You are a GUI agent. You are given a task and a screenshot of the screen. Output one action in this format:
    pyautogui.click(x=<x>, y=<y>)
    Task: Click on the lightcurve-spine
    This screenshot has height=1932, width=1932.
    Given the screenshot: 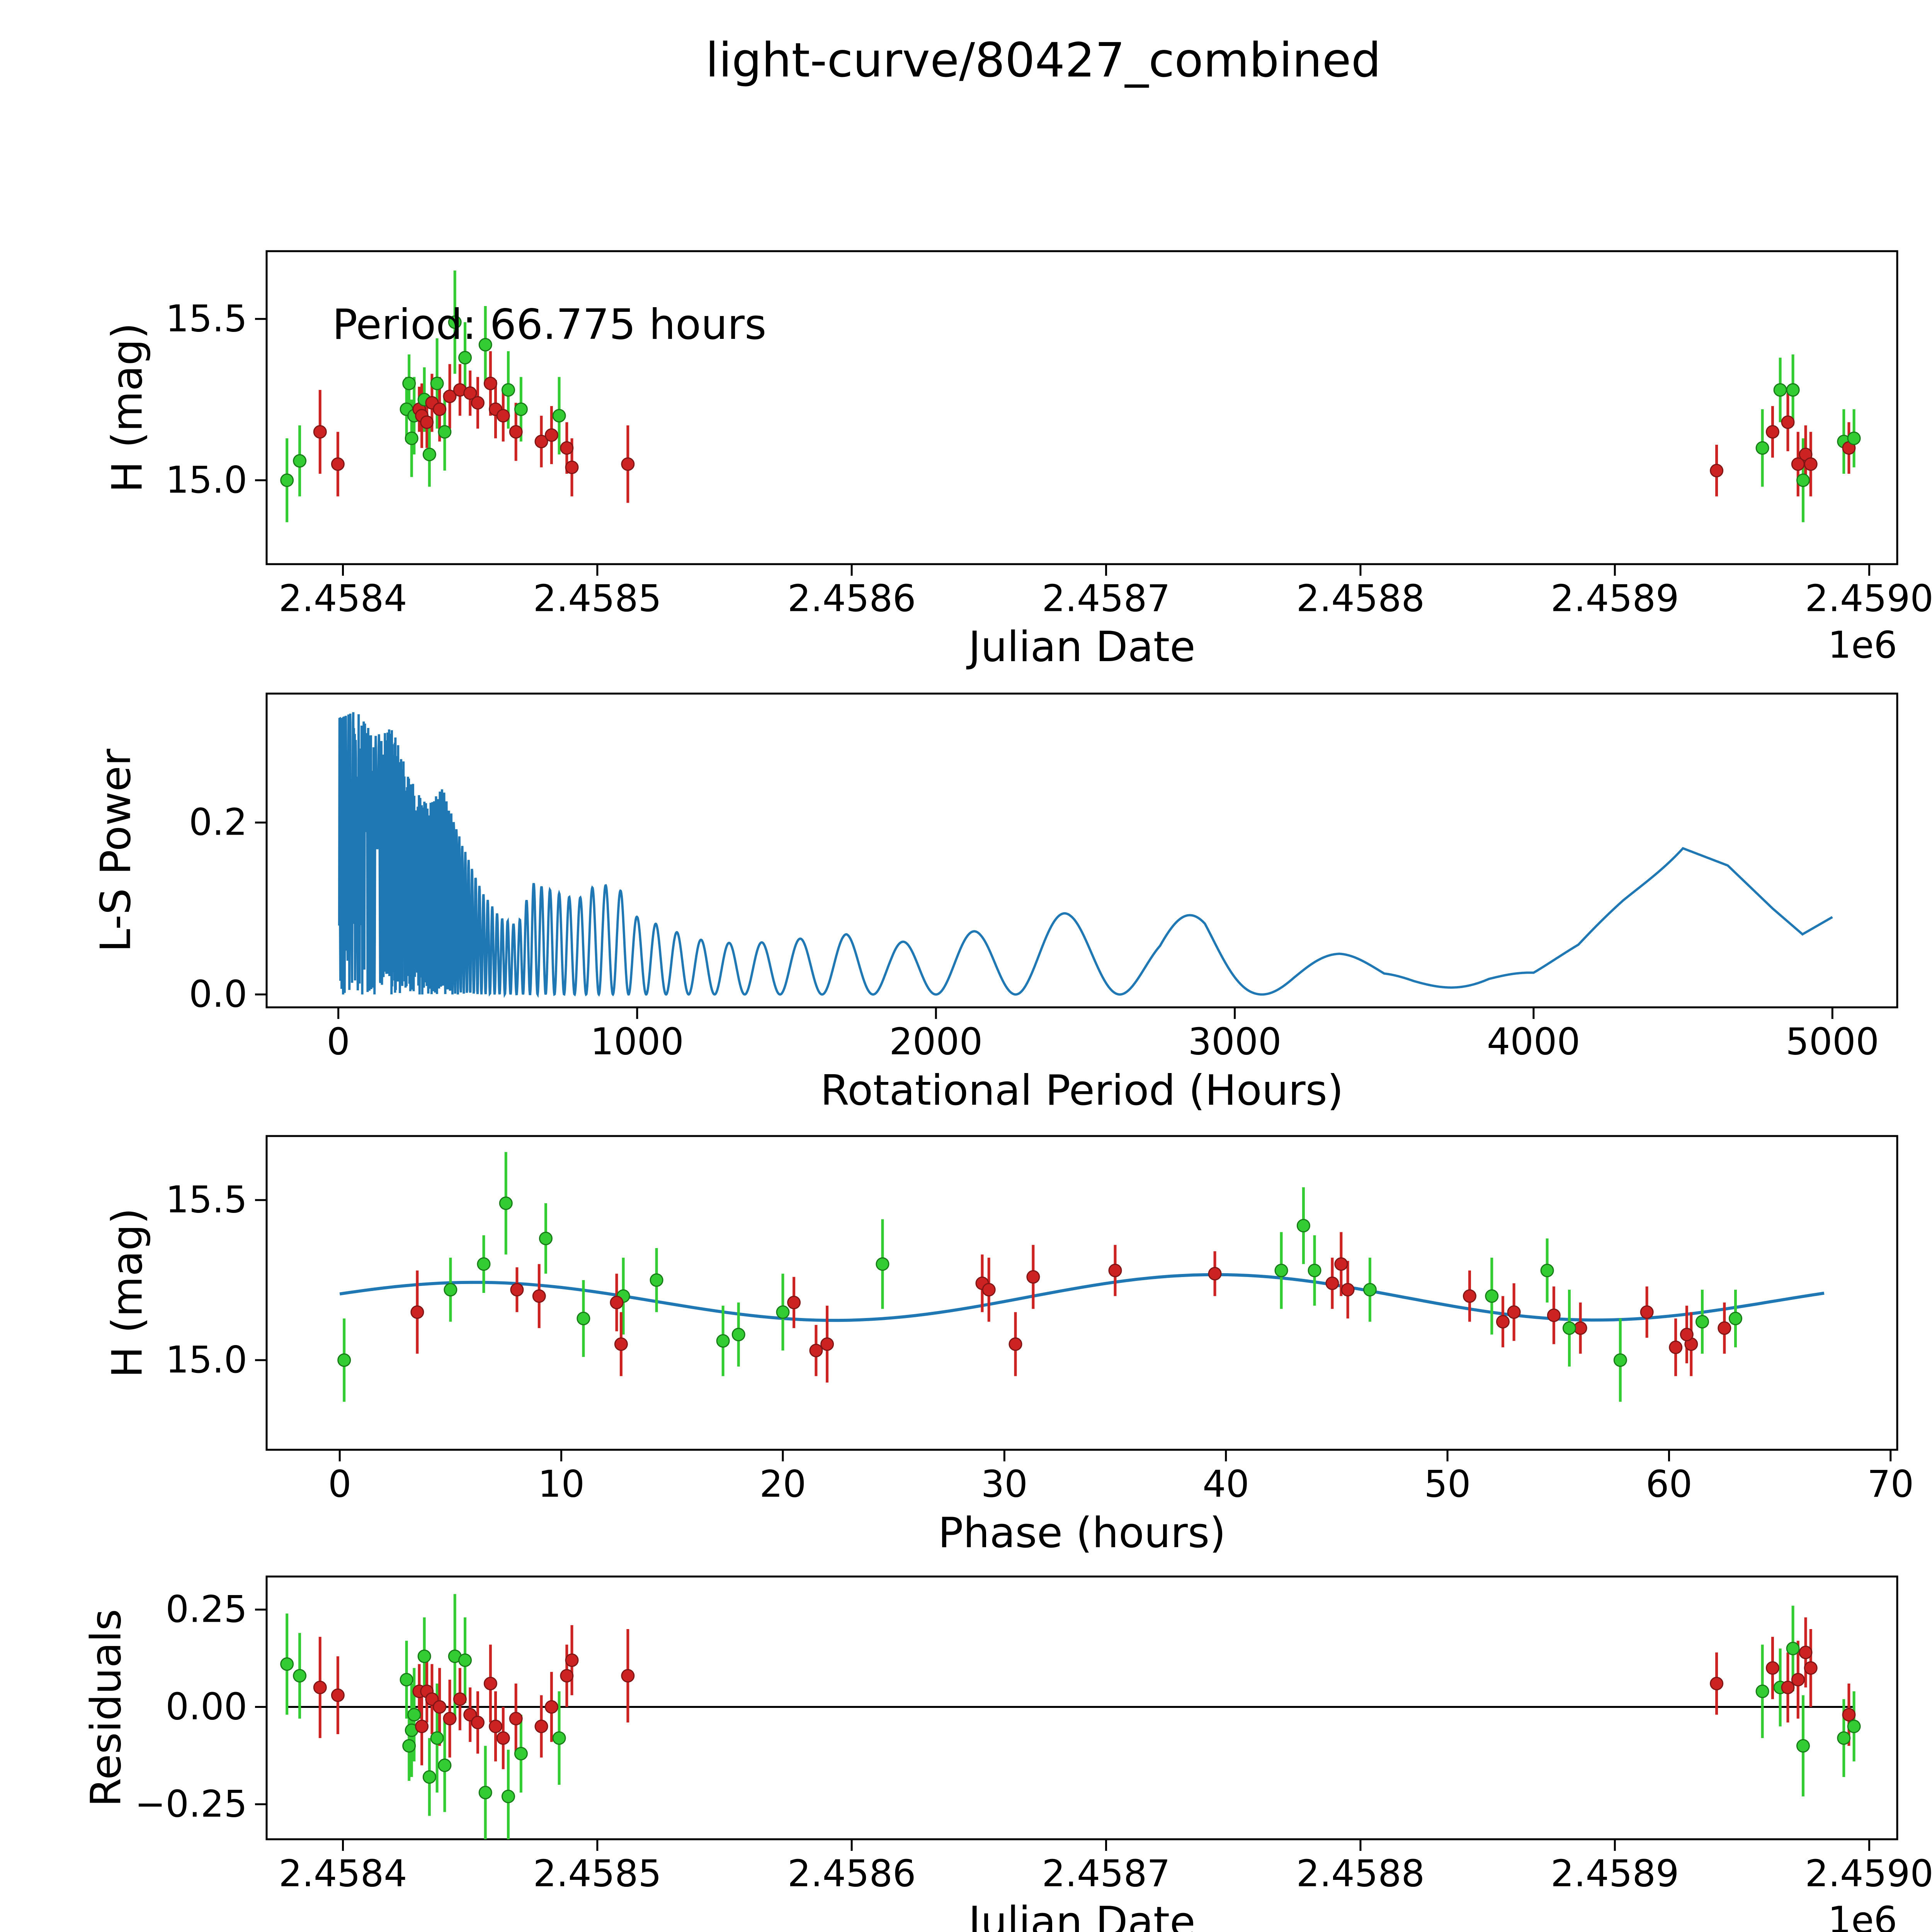 What is the action you would take?
    pyautogui.click(x=1081, y=407)
    